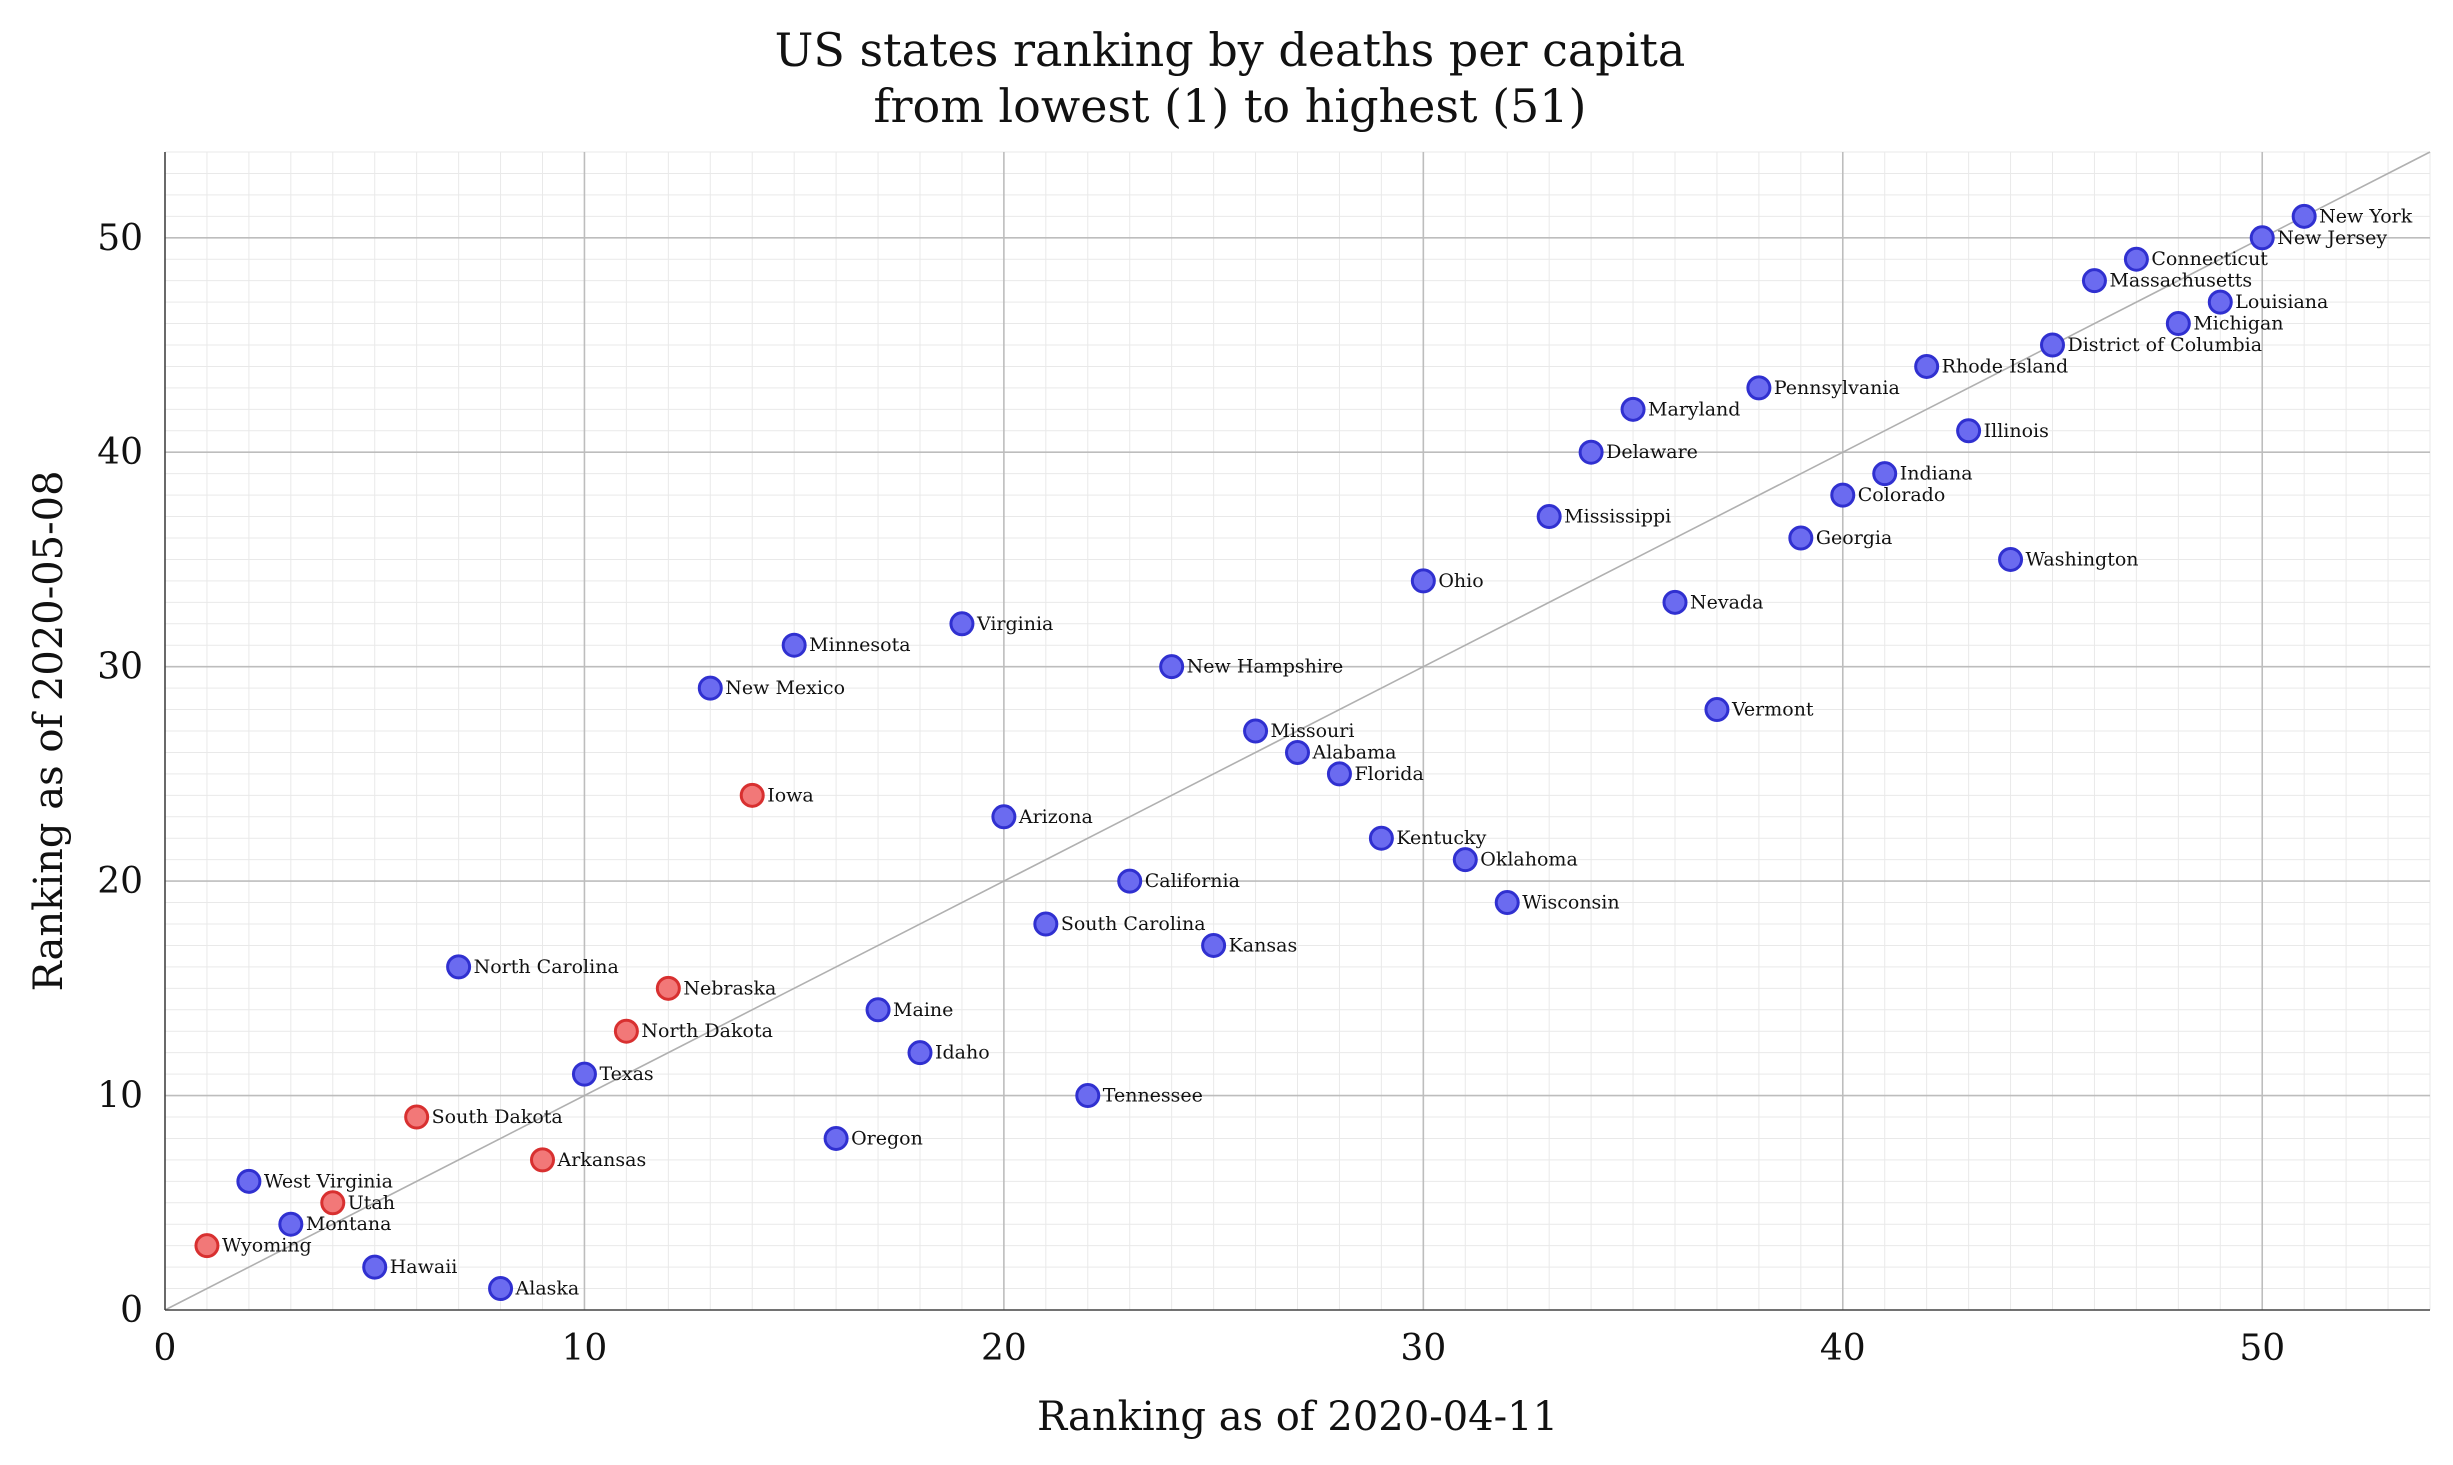 The height and width of the screenshot is (1465, 2453). What do you see at coordinates (1423, 1348) in the screenshot?
I see `x-tick-label: 30` at bounding box center [1423, 1348].